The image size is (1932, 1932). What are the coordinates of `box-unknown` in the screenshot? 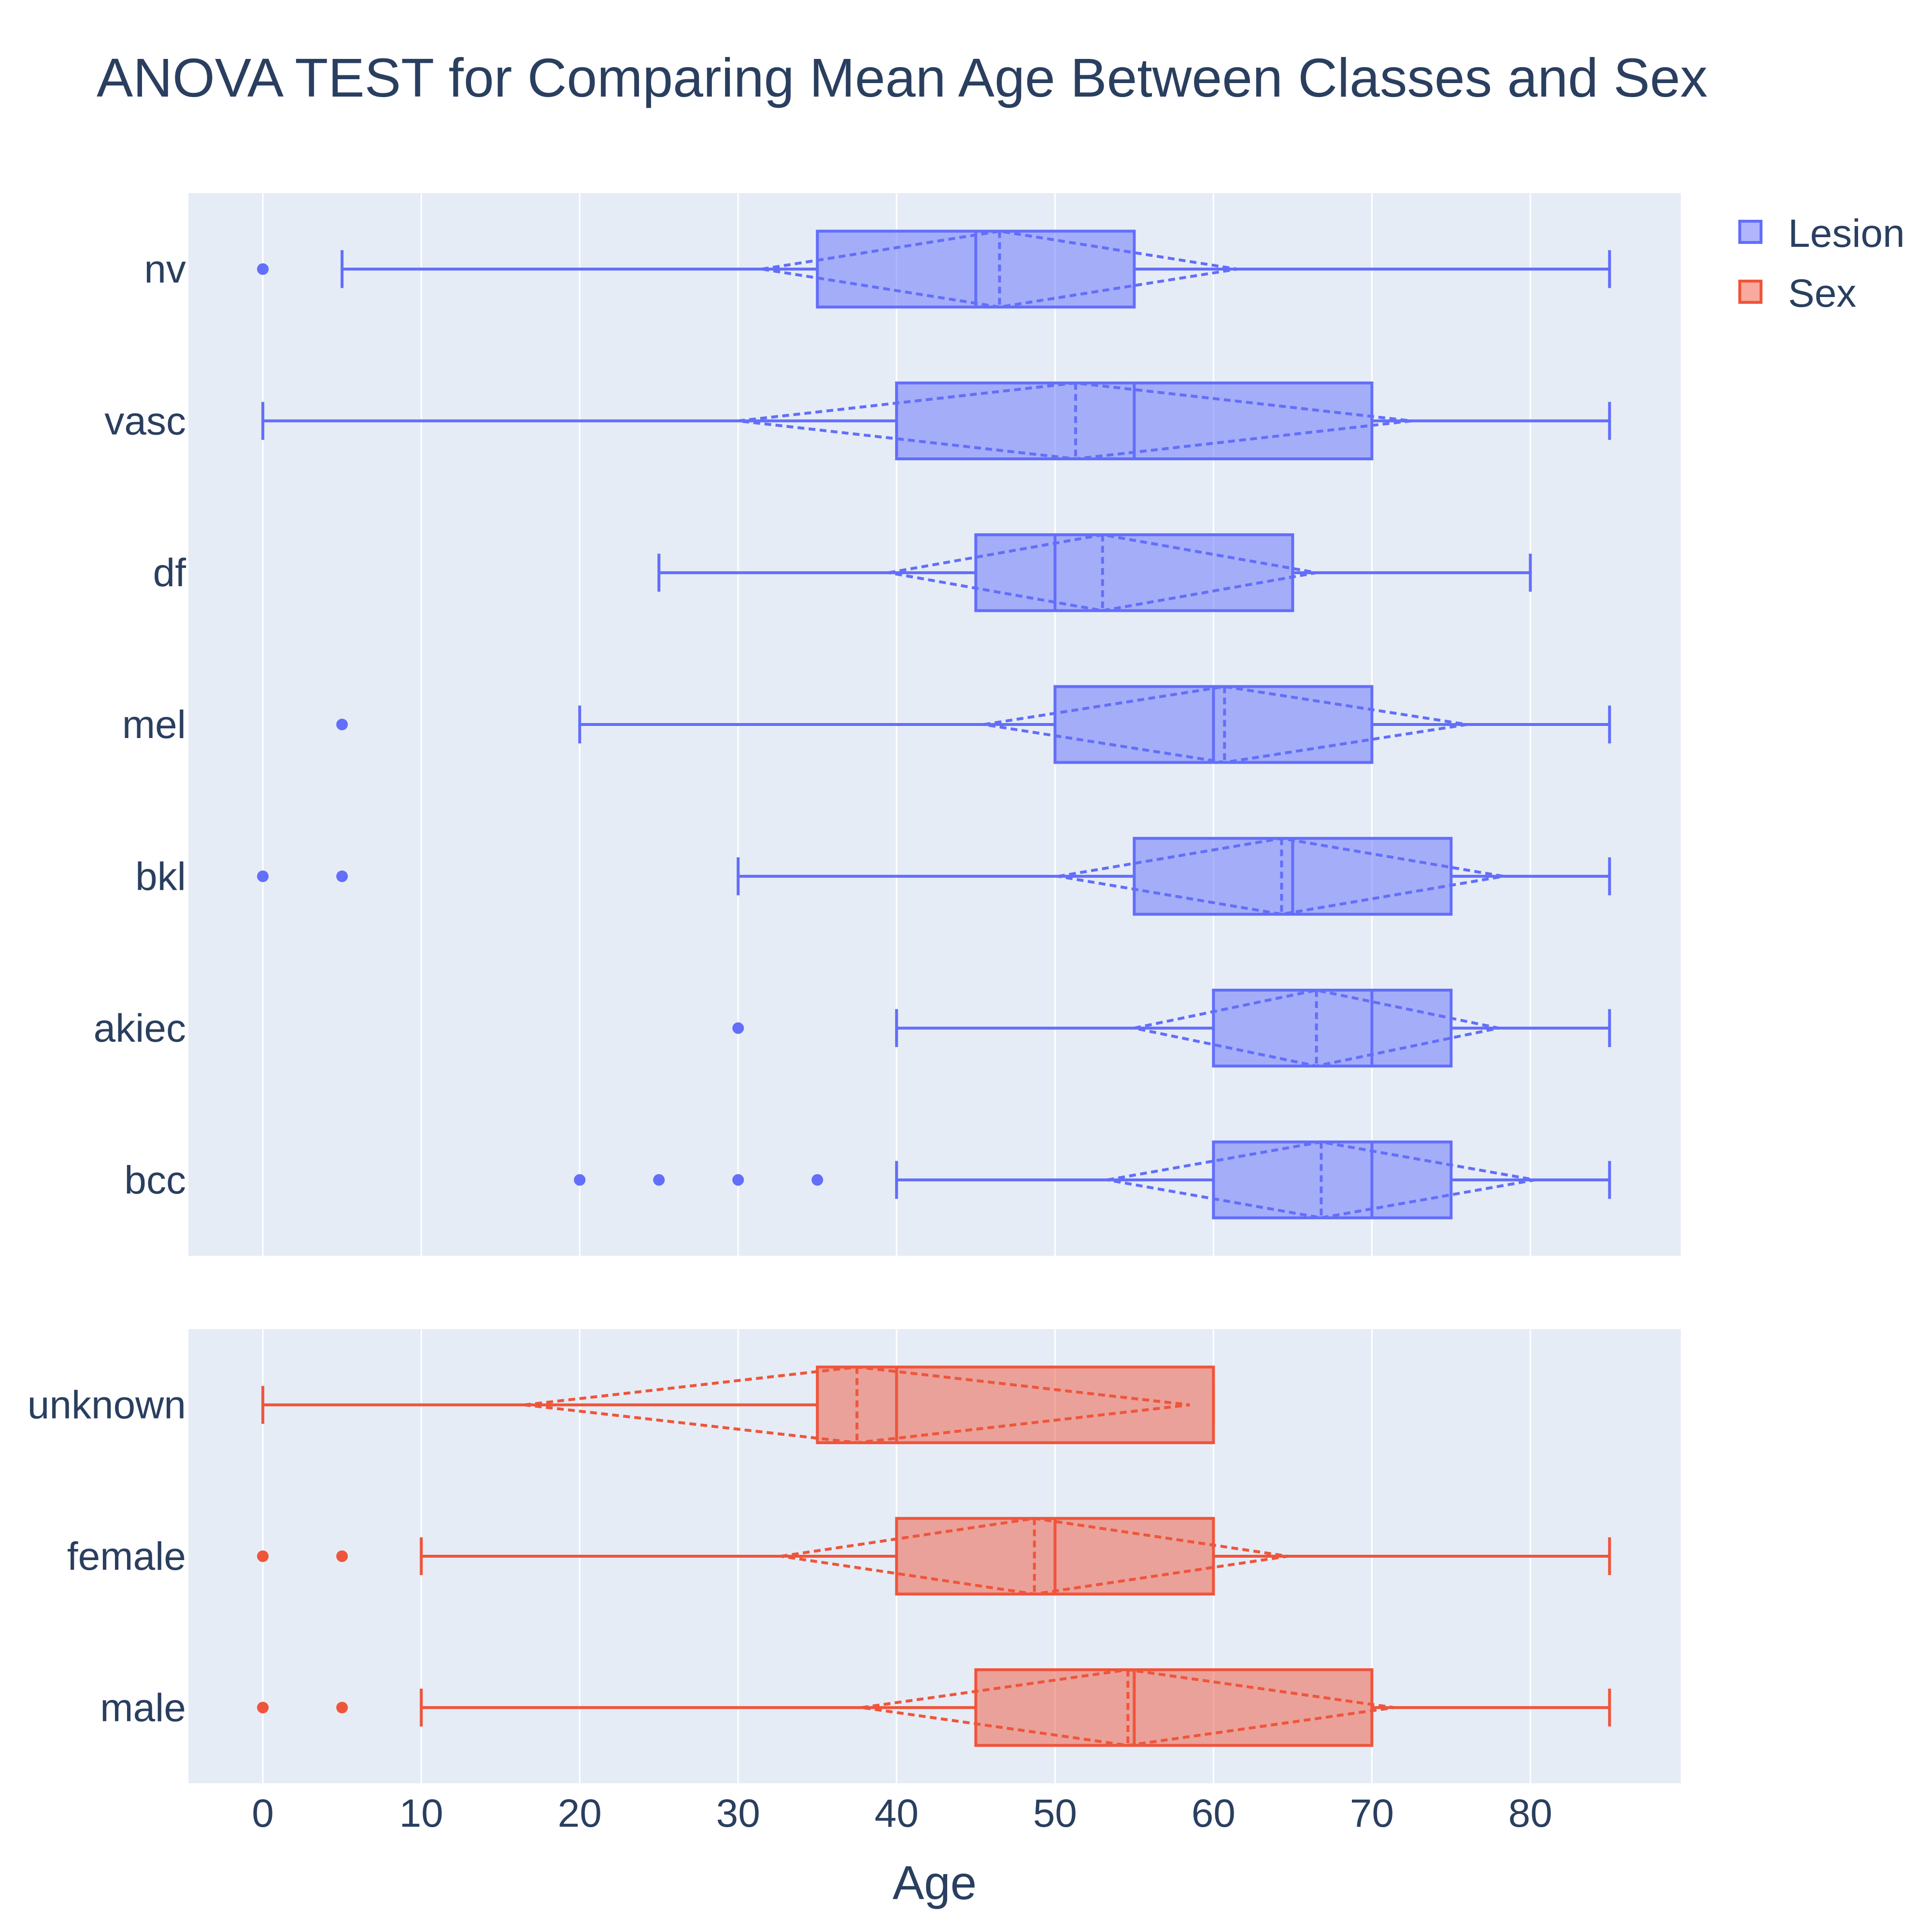 It's located at (738, 1405).